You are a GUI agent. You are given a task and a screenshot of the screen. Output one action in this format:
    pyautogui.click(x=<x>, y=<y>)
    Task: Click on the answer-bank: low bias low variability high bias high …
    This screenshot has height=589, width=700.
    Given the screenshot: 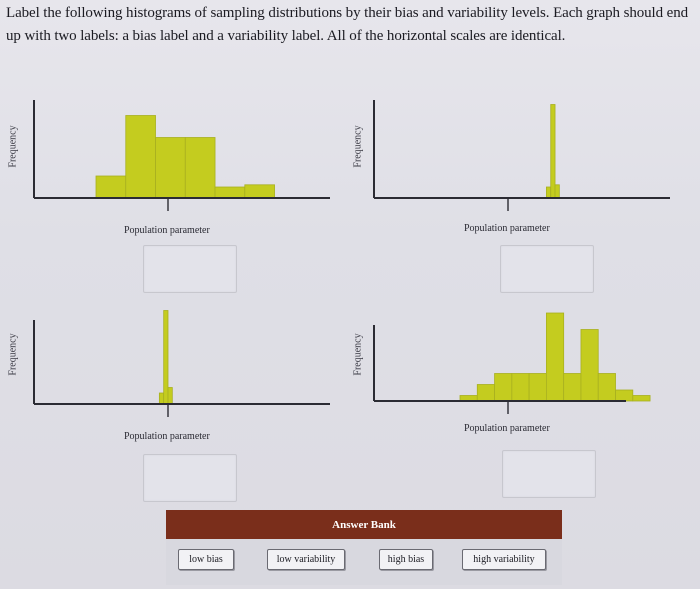 What is the action you would take?
    pyautogui.click(x=364, y=562)
    